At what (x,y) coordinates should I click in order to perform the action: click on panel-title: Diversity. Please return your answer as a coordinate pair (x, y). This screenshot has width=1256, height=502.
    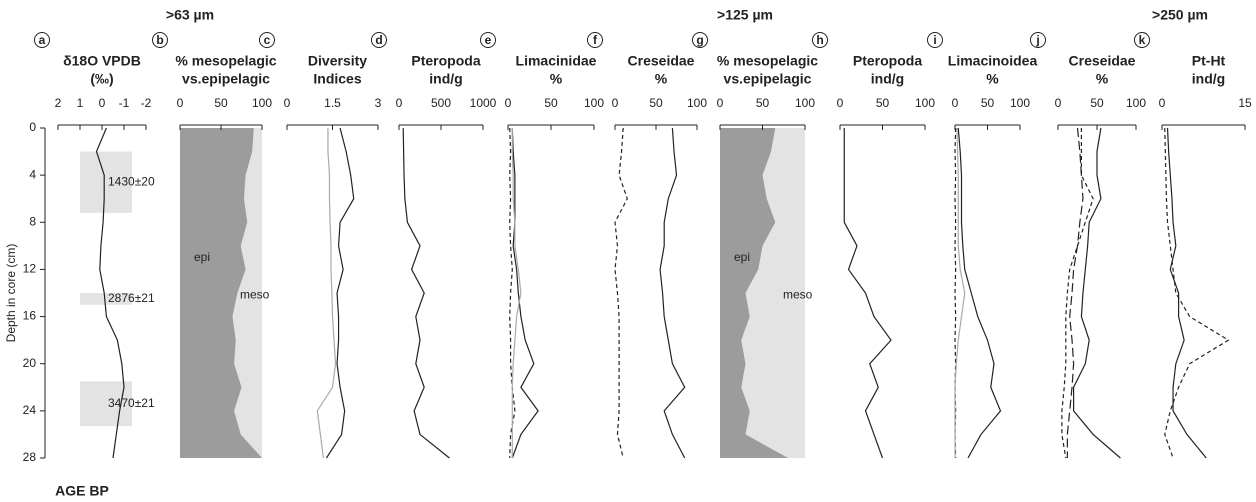
    Looking at the image, I should click on (337, 61).